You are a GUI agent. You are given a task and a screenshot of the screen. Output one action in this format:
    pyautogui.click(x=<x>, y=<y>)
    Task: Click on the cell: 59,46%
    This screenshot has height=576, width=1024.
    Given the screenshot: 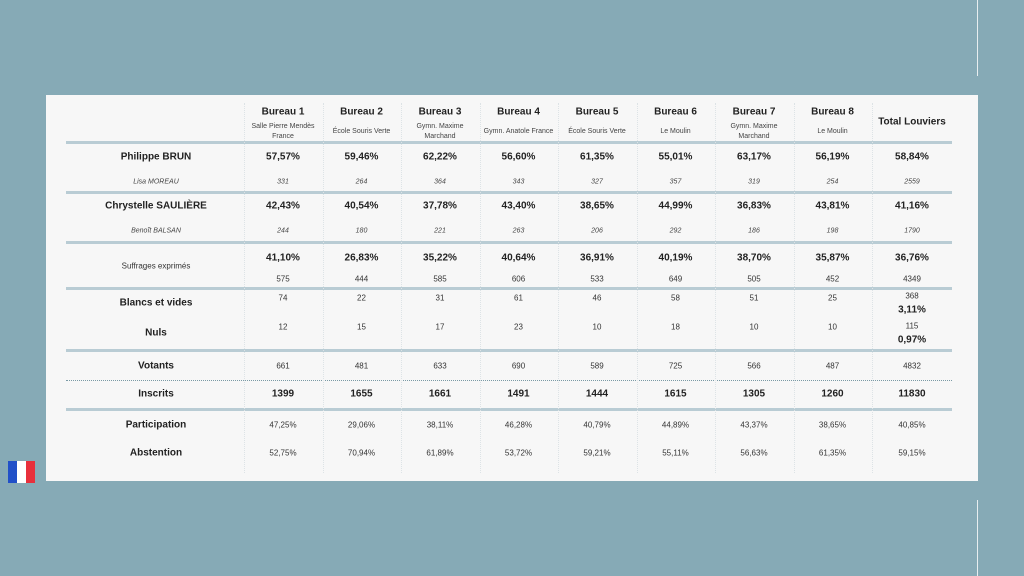 What is the action you would take?
    pyautogui.click(x=361, y=157)
    